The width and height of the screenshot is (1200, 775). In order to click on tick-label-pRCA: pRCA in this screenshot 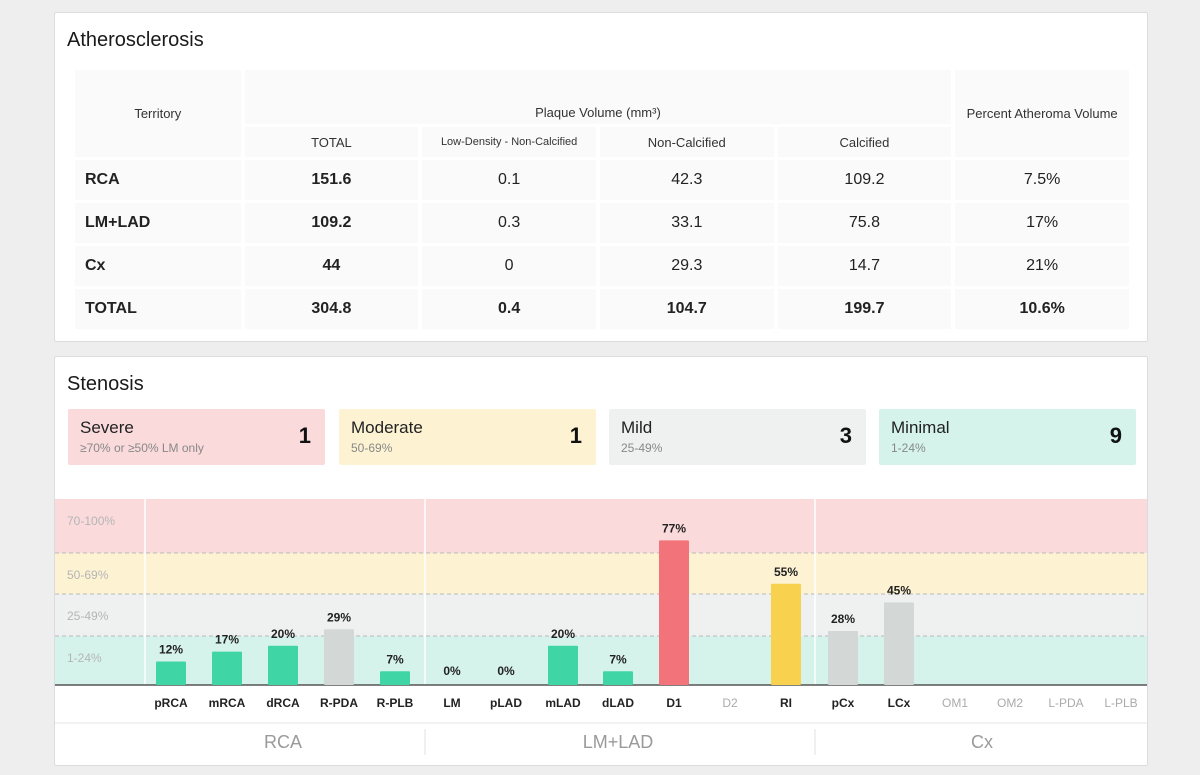, I will do `click(171, 703)`.